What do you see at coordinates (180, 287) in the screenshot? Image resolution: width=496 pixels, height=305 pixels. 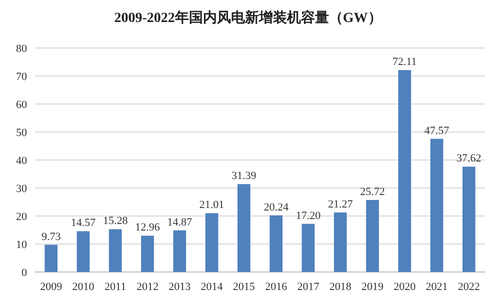 I see `x-tick-label: 2013` at bounding box center [180, 287].